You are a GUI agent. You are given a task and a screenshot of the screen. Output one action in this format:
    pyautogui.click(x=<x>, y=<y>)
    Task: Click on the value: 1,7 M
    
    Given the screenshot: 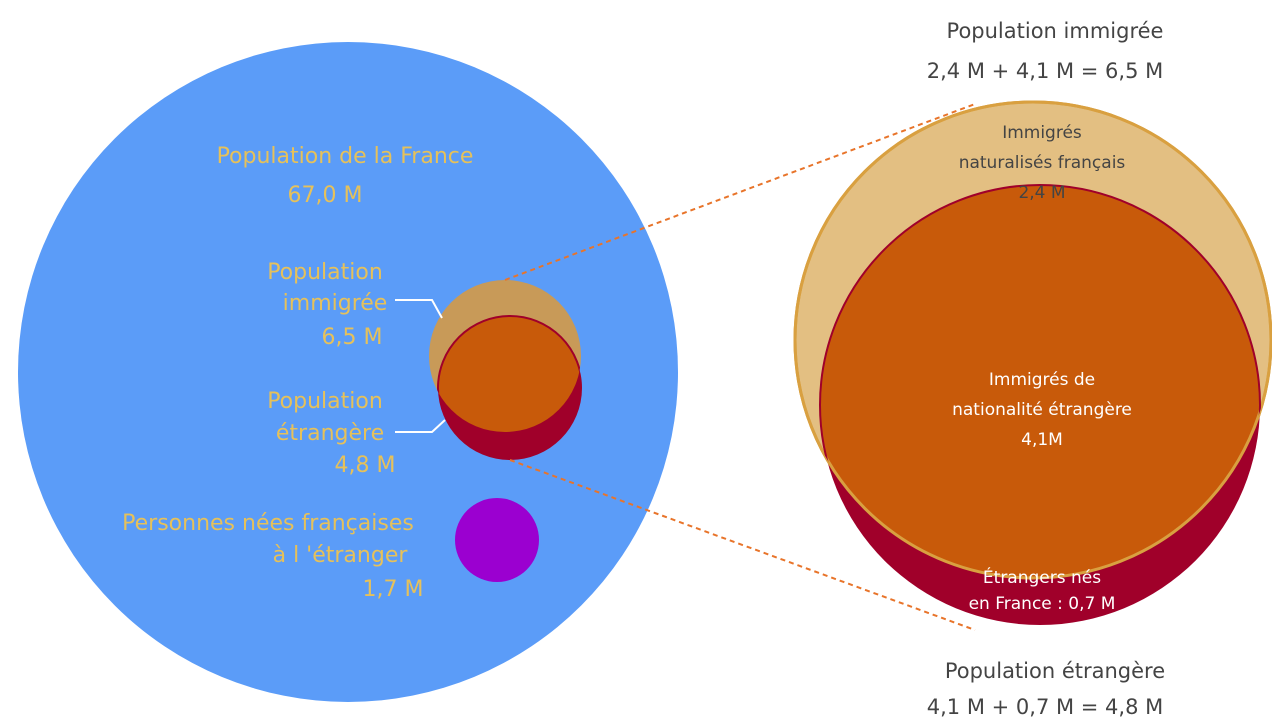 What is the action you would take?
    pyautogui.click(x=393, y=589)
    